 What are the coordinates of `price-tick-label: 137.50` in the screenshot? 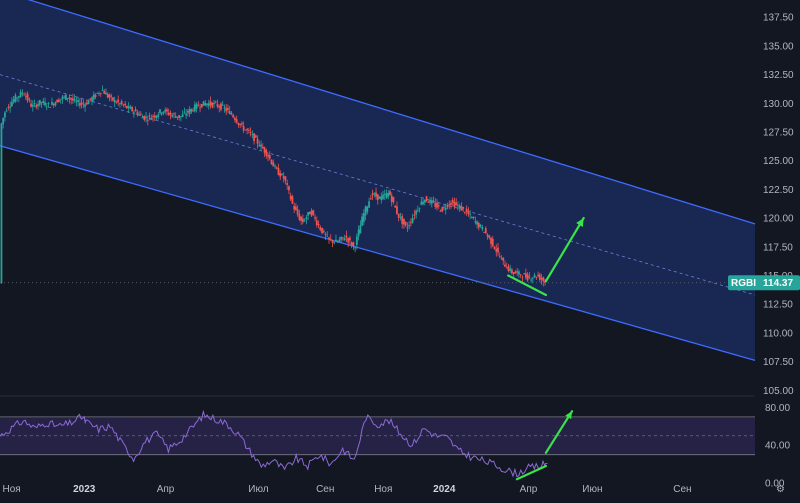 It's located at (778, 18).